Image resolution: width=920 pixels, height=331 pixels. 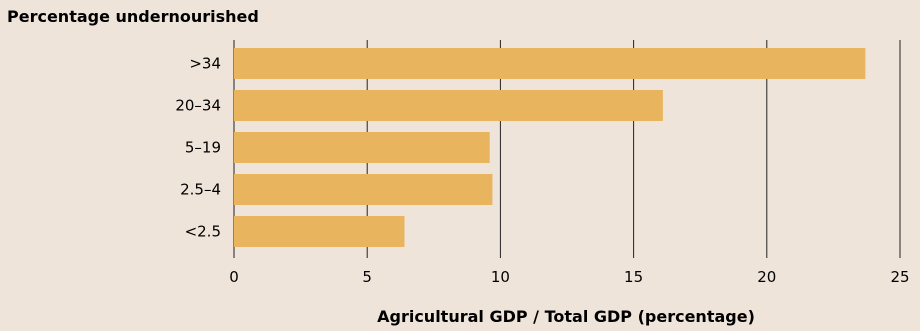 I want to click on x-tick-label: 20, so click(x=766, y=277).